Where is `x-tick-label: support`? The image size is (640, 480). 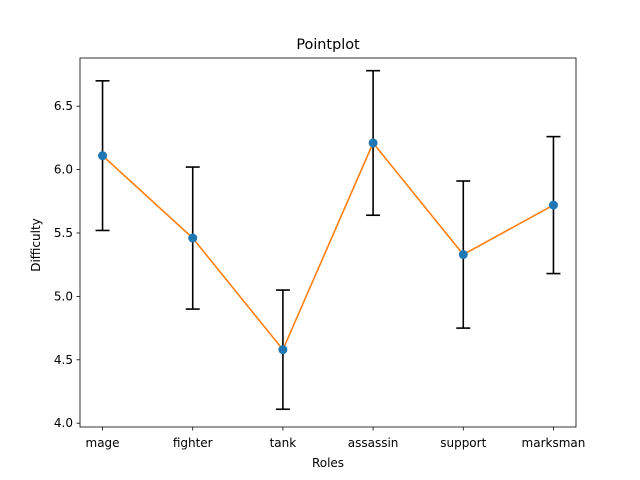
x-tick-label: support is located at coordinates (463, 443).